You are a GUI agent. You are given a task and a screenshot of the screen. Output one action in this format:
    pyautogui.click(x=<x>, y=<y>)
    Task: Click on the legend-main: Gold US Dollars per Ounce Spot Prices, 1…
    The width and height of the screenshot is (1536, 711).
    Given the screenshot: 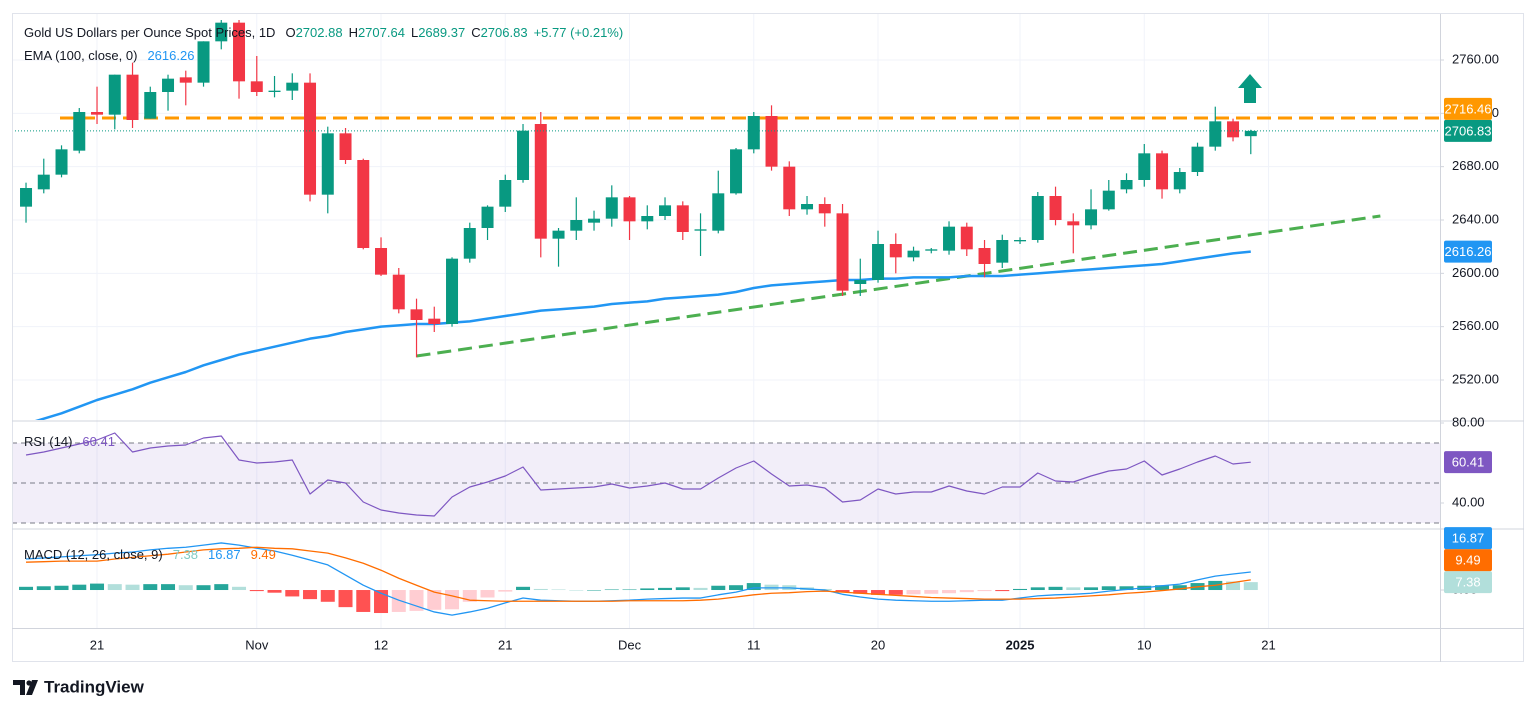 What is the action you would take?
    pyautogui.click(x=323, y=32)
    